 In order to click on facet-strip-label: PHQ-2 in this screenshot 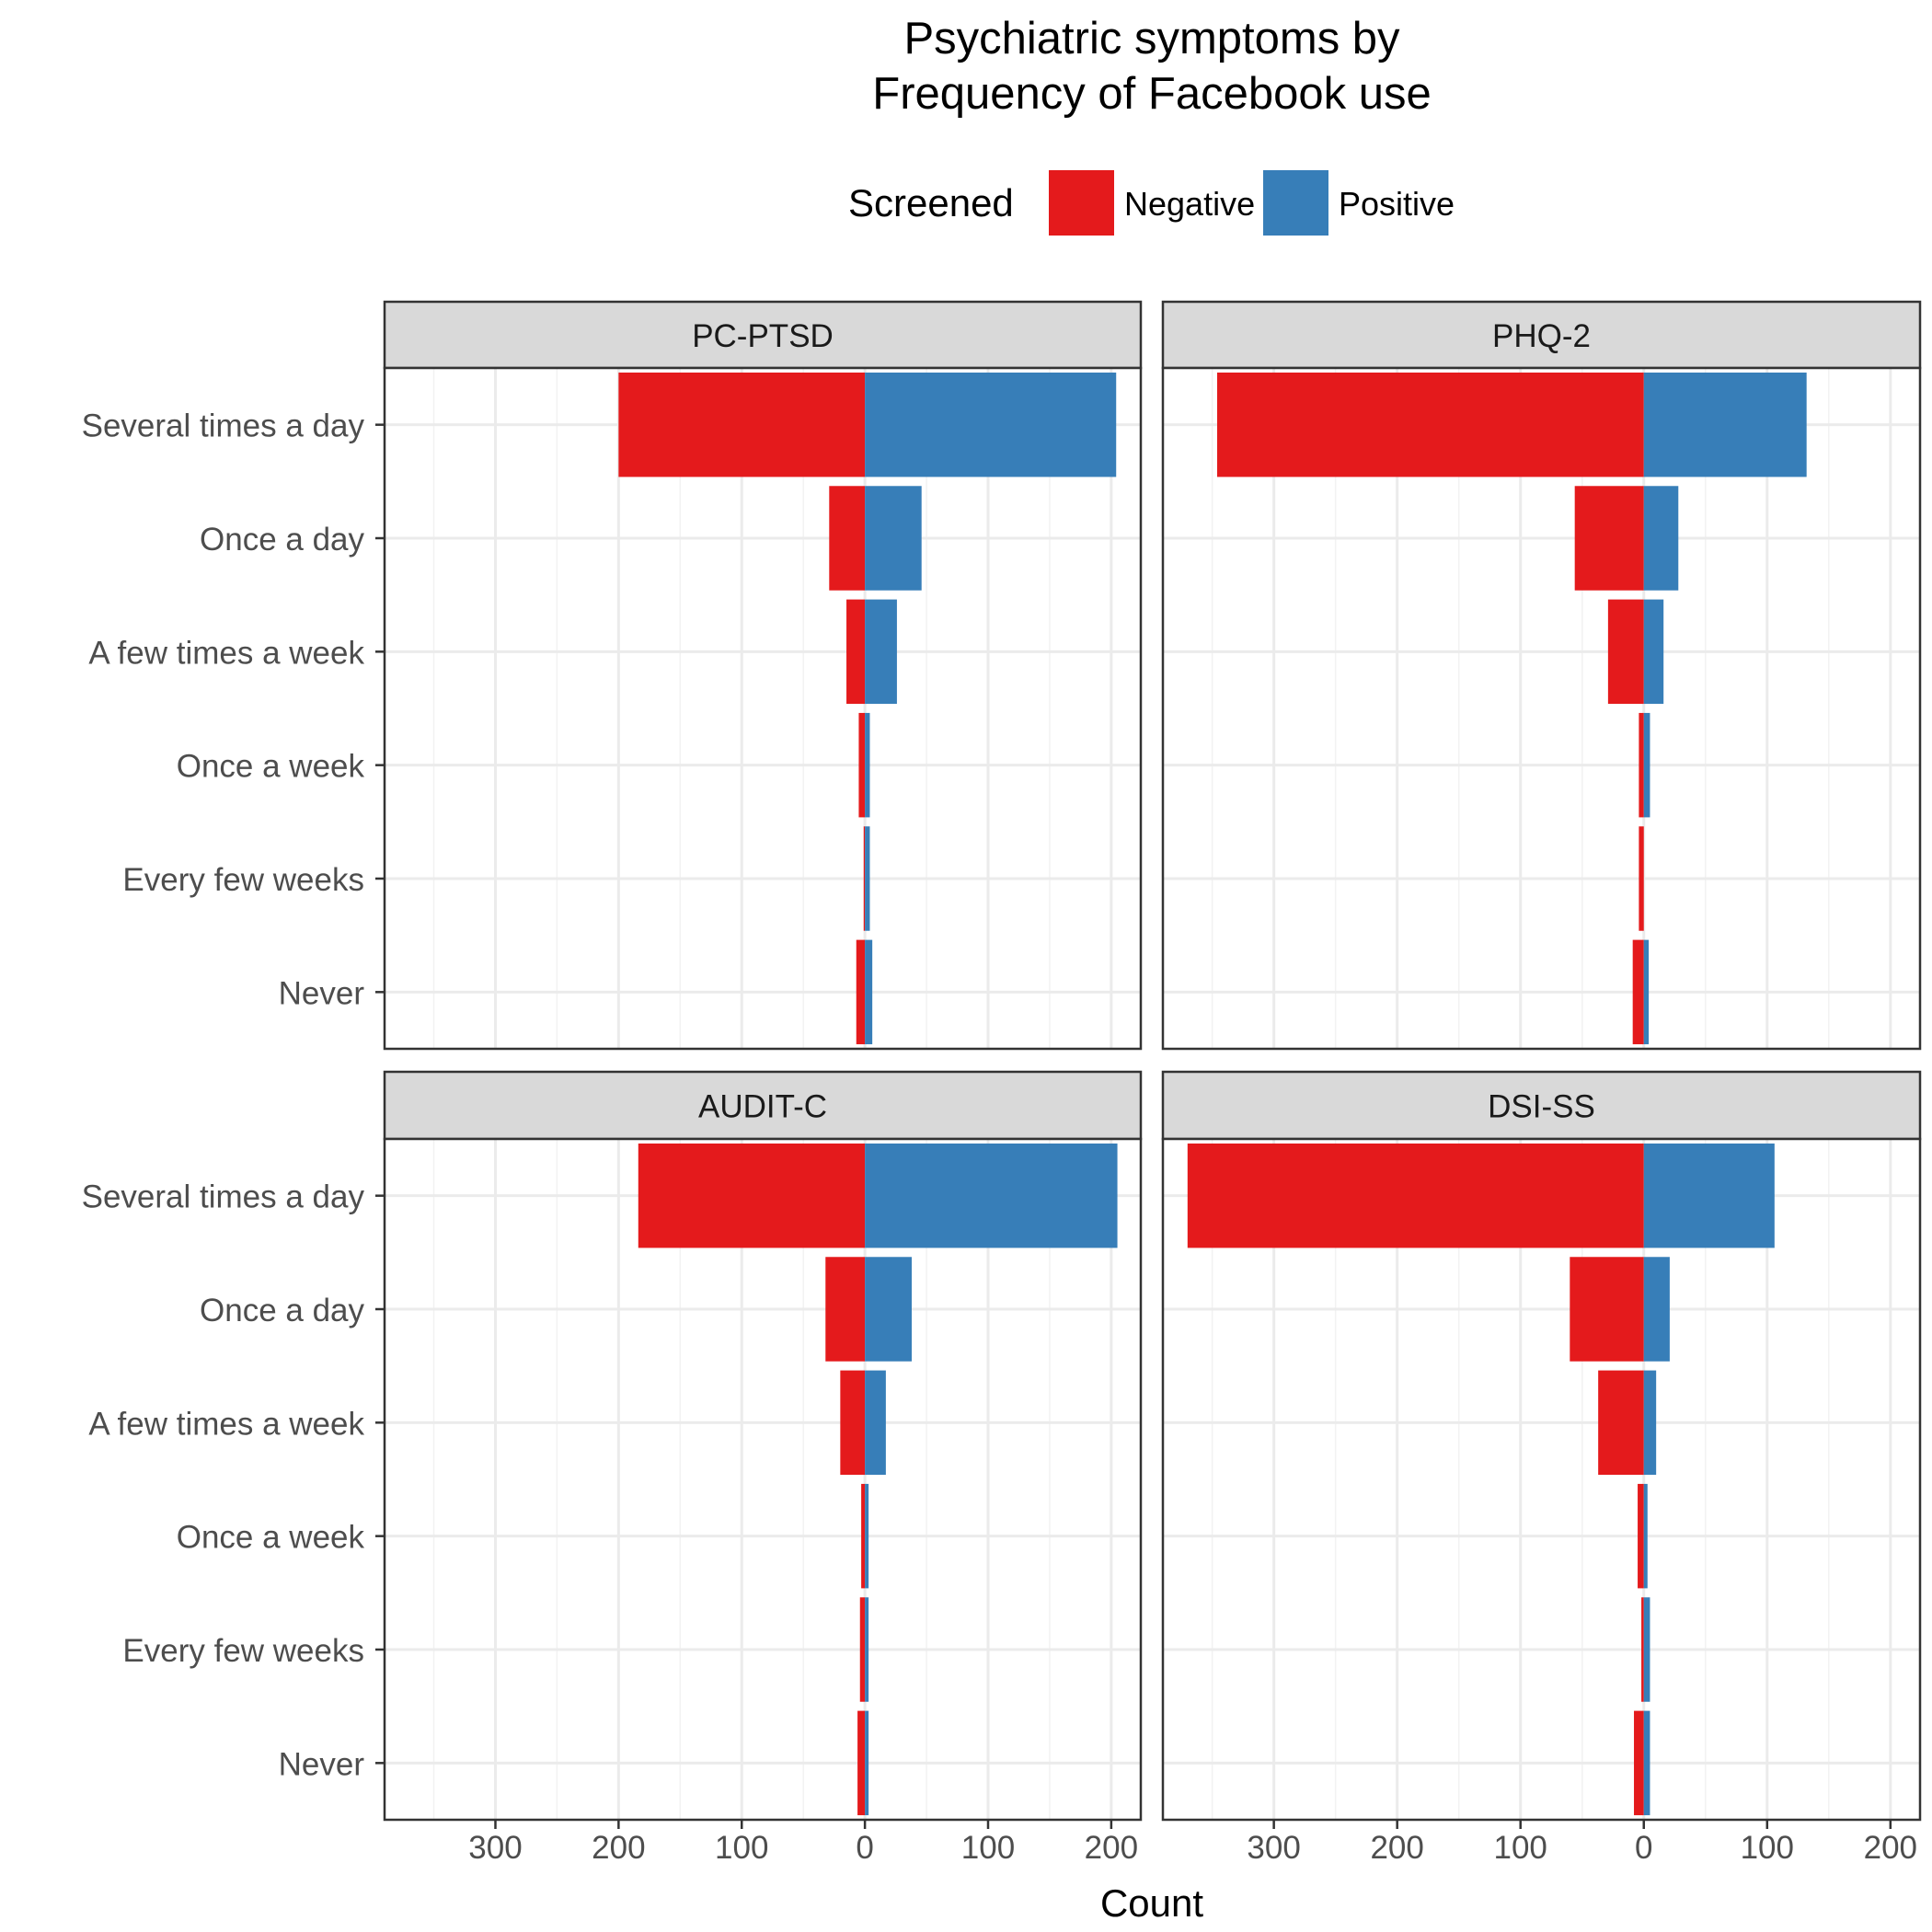, I will do `click(1541, 336)`.